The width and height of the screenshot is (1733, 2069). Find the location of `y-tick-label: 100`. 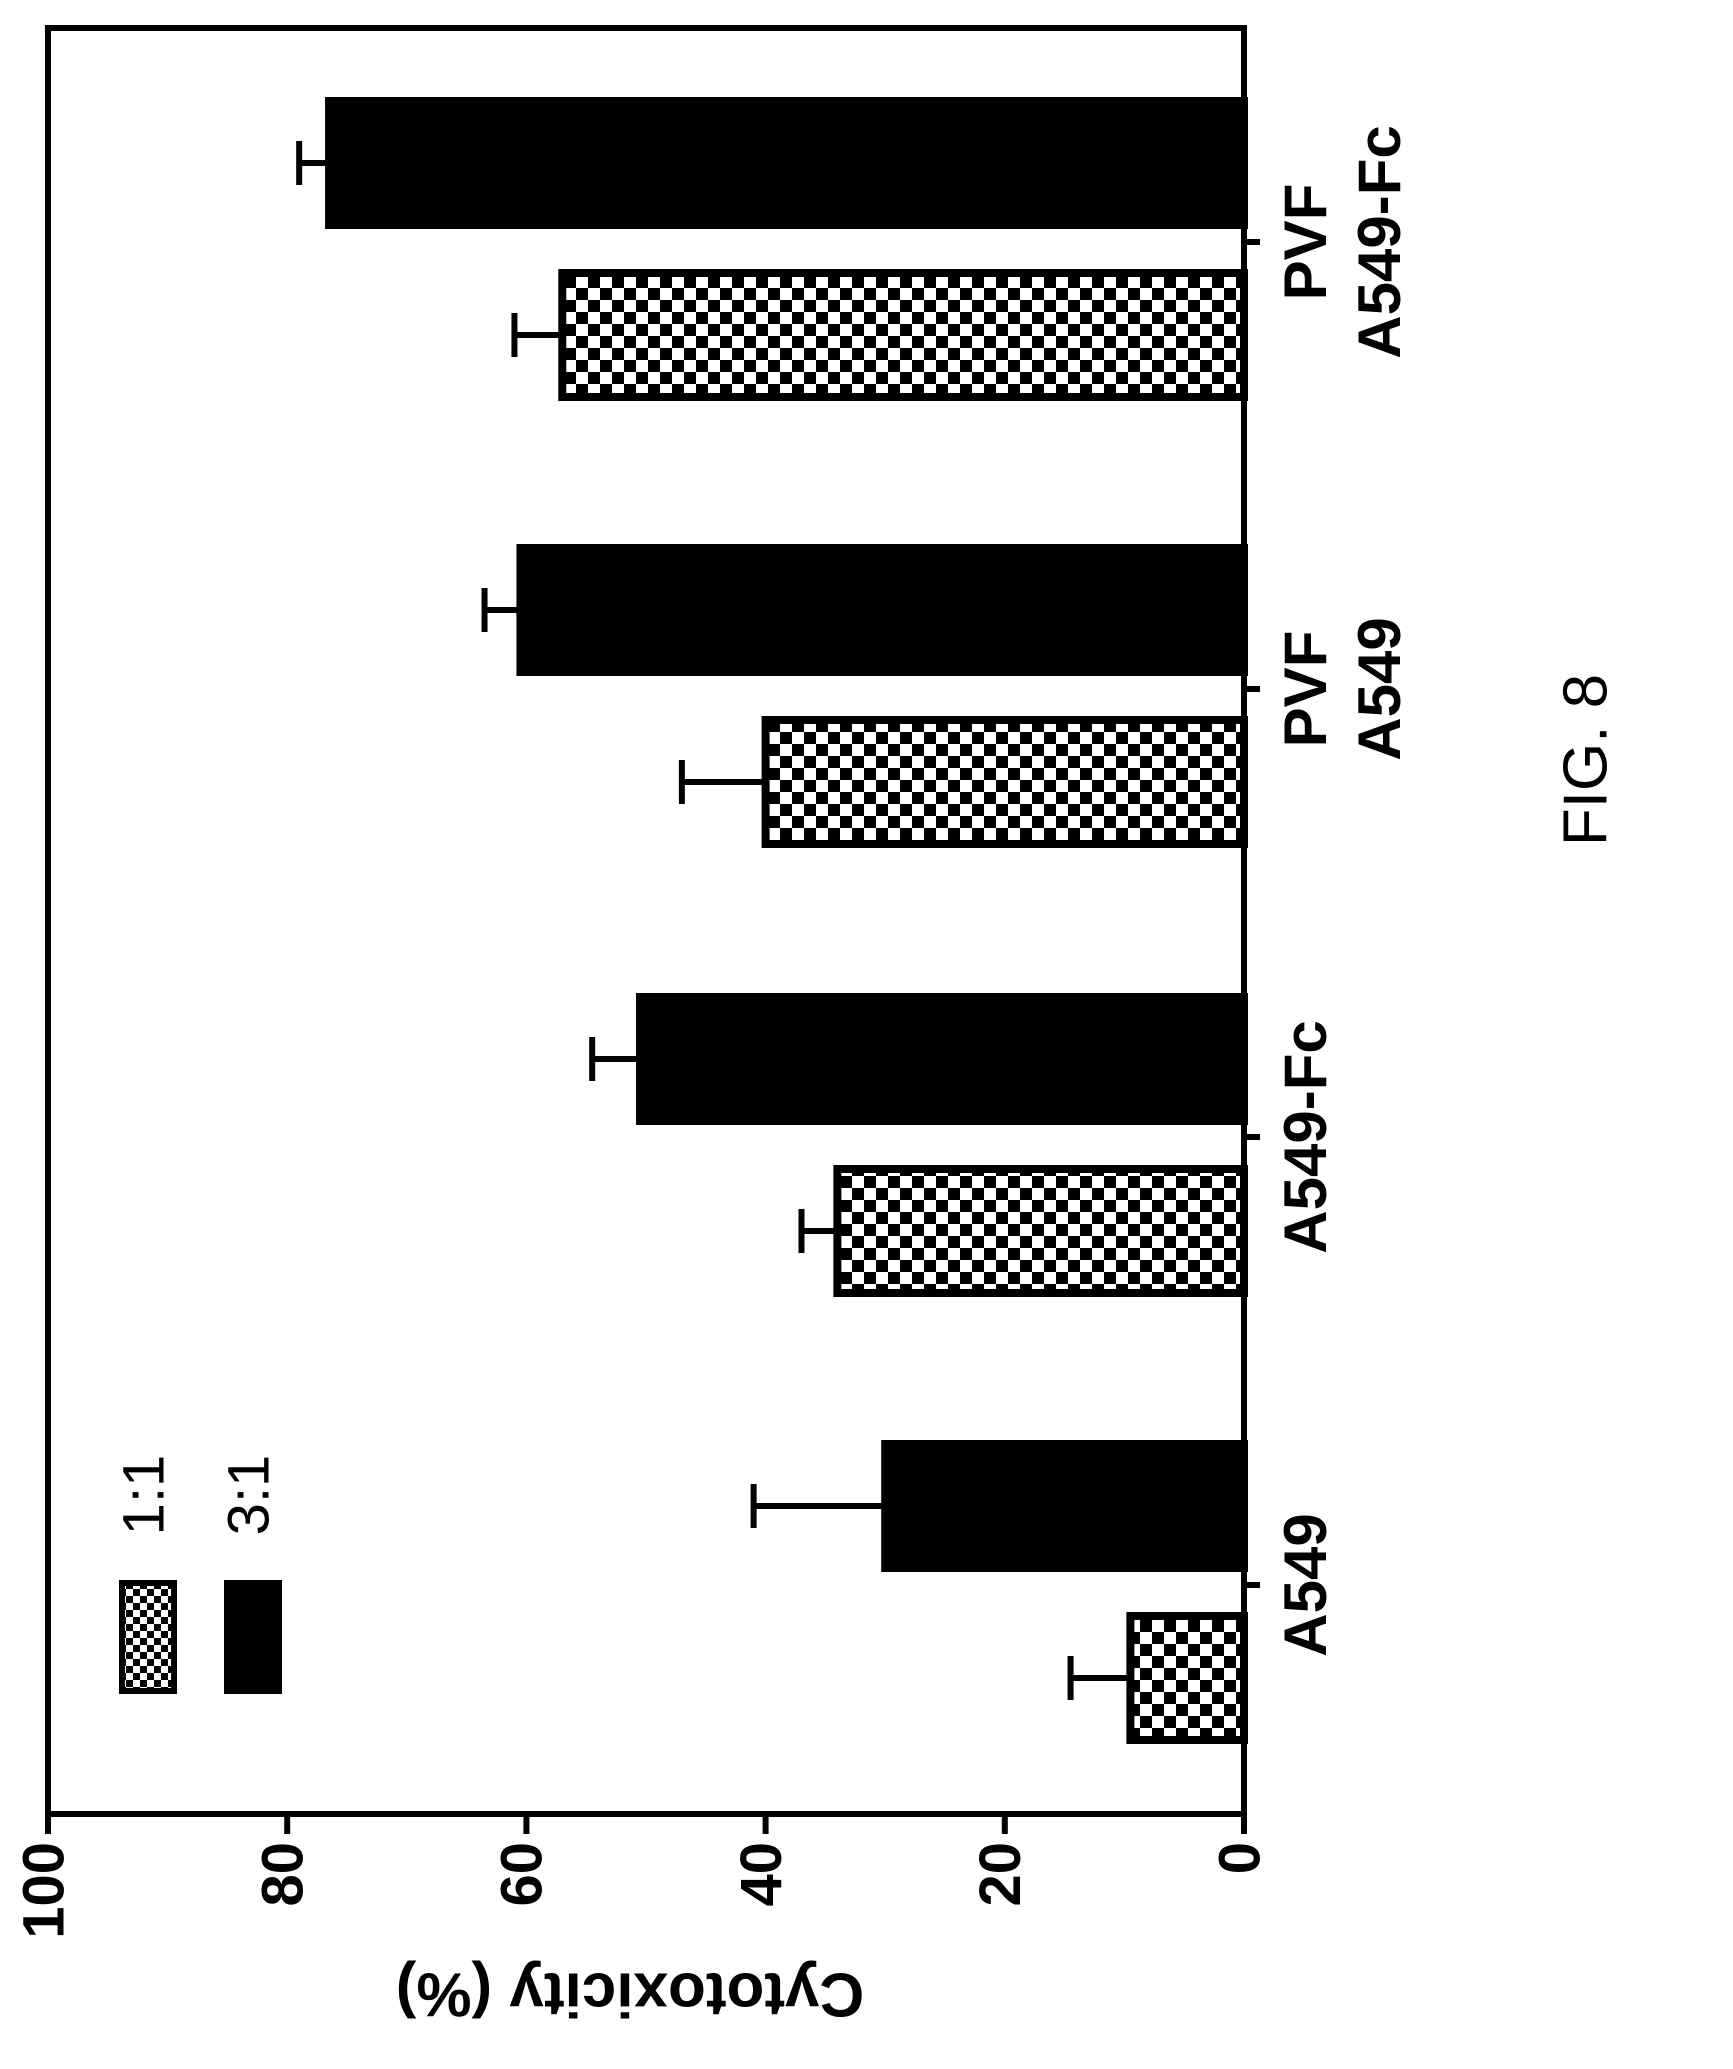

y-tick-label: 100 is located at coordinates (43, 1890).